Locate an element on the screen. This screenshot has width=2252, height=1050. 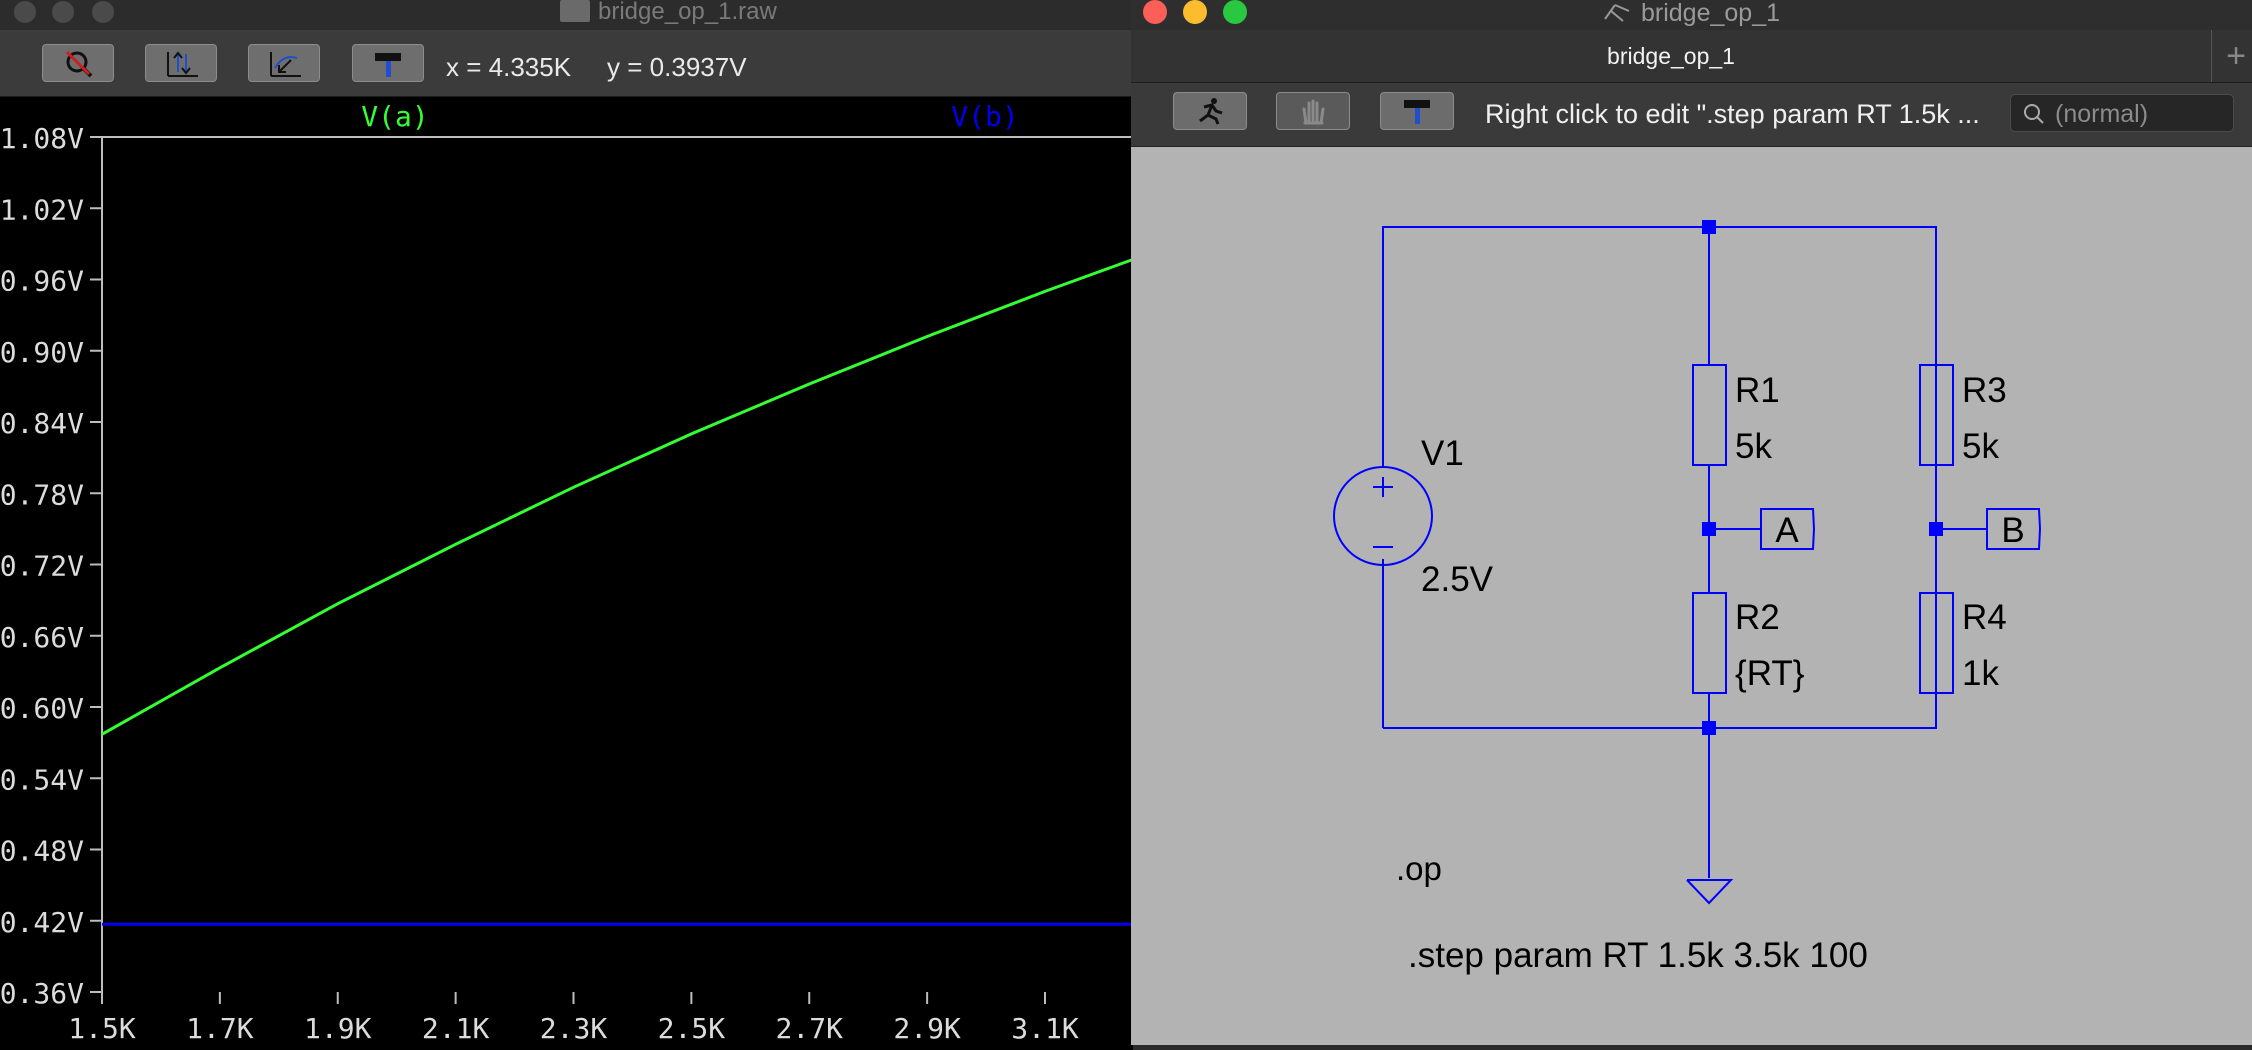
x-tick-label: 1.5K is located at coordinates (102, 1028).